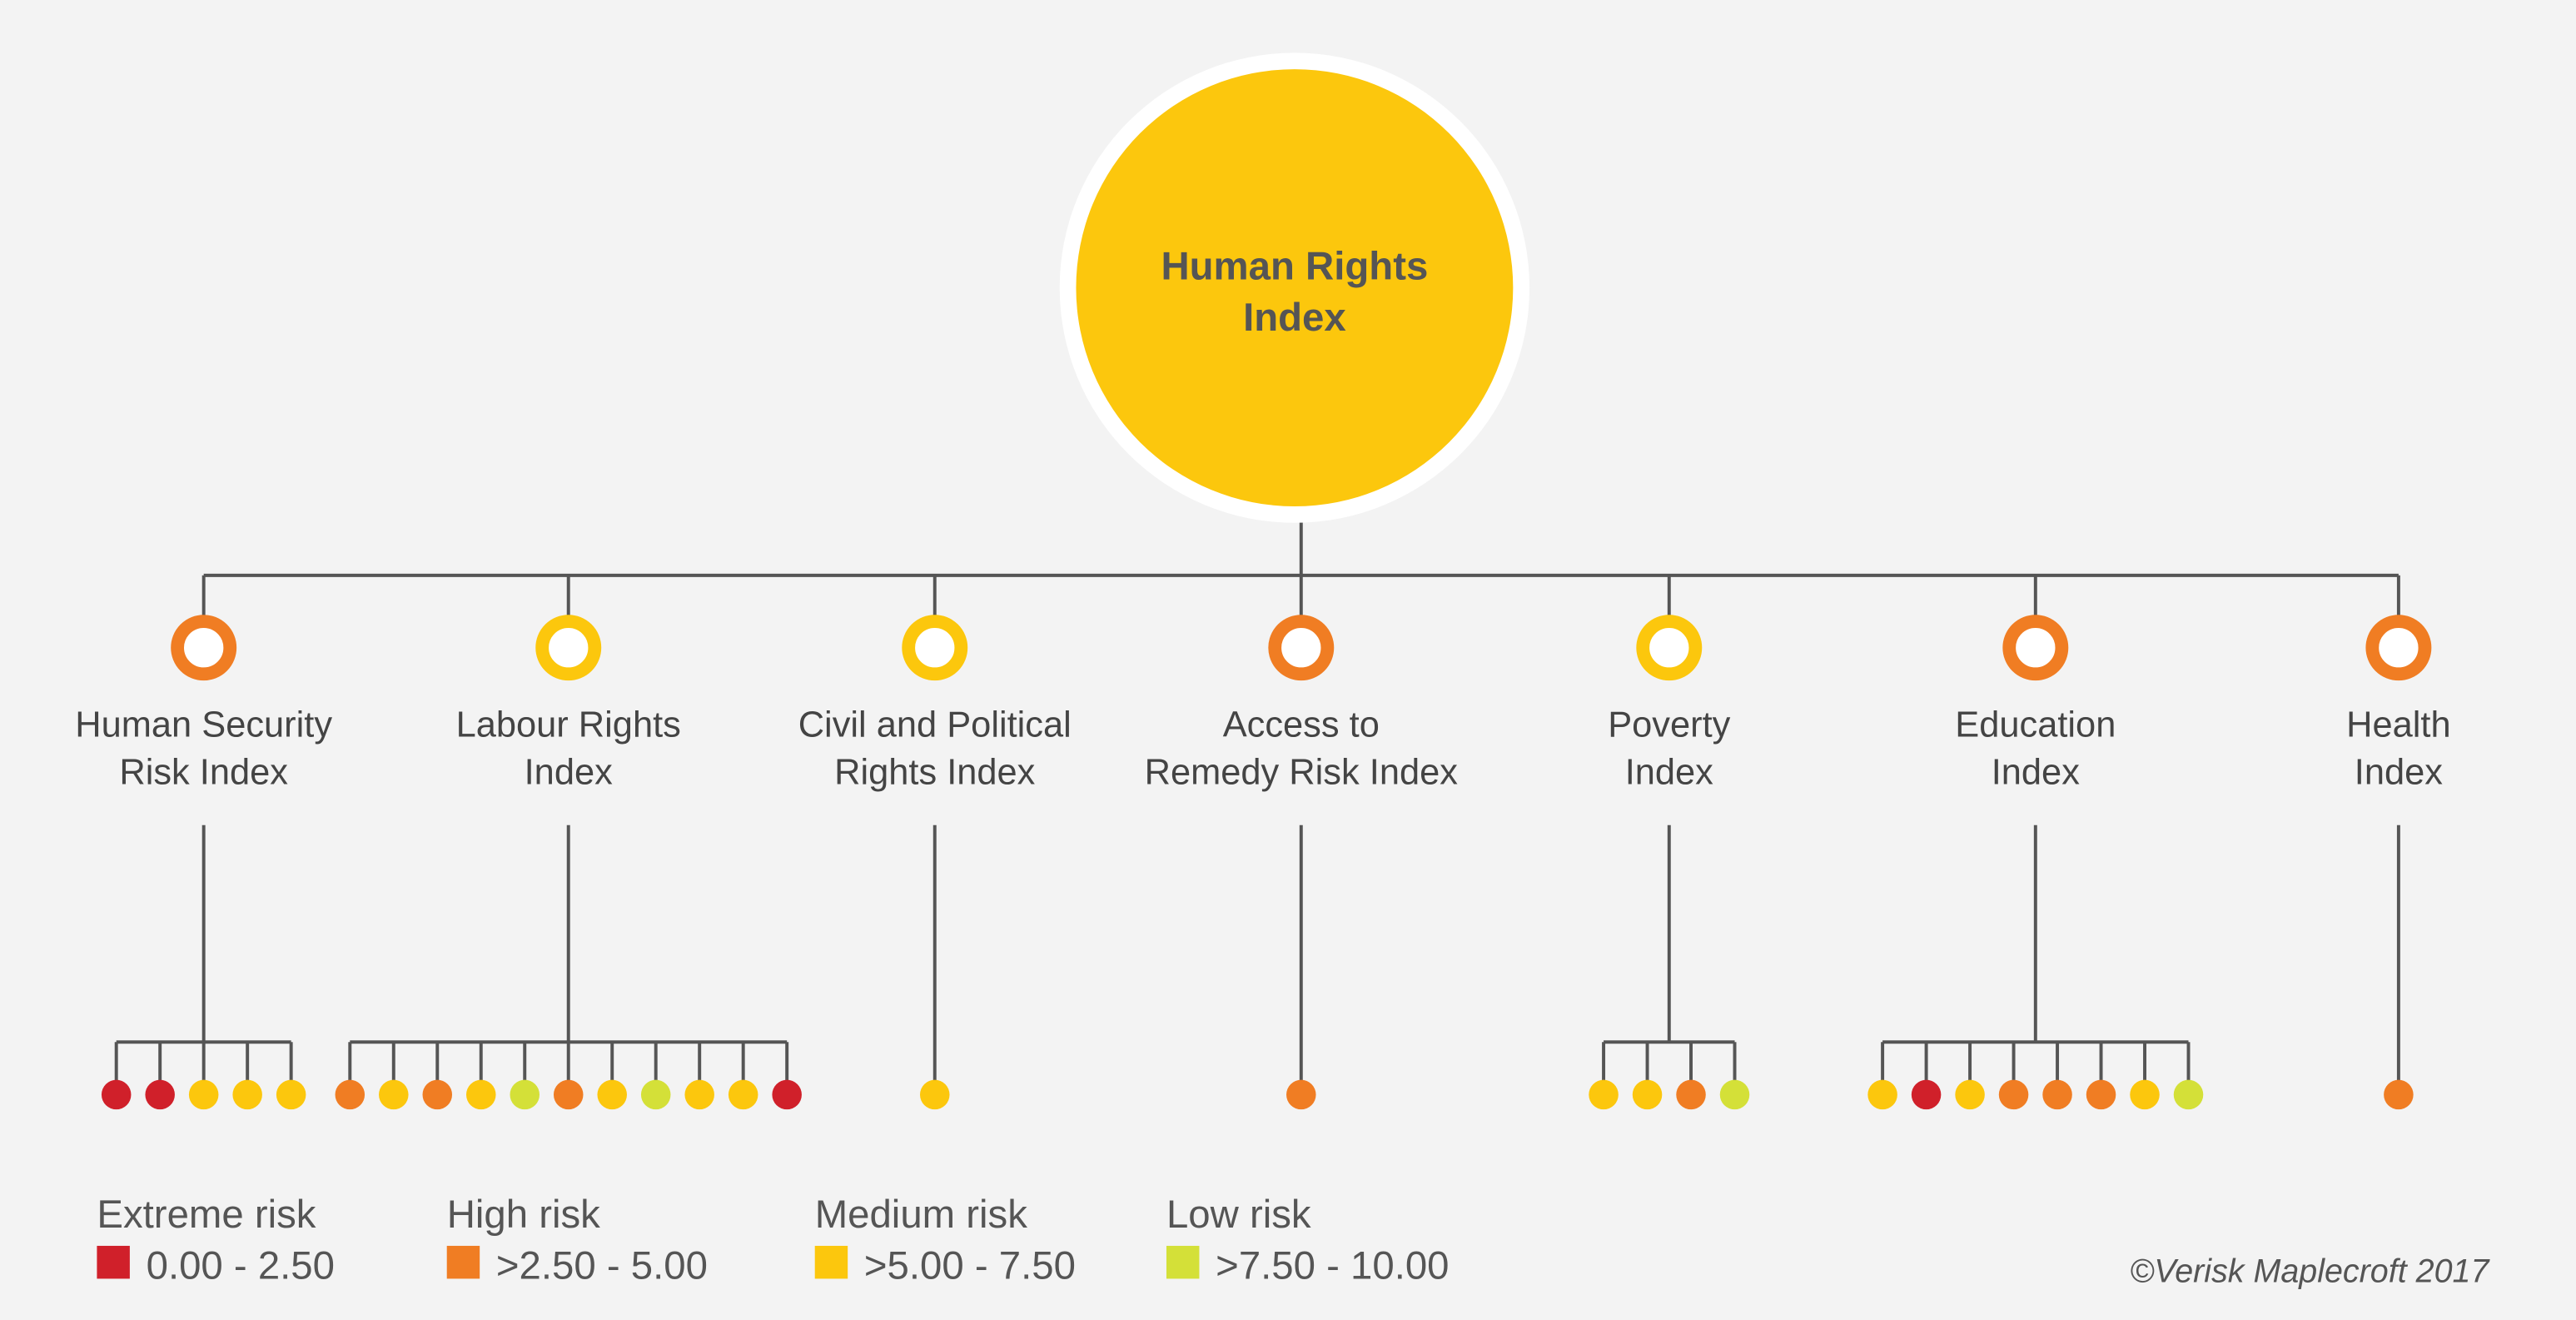 The height and width of the screenshot is (1320, 2576). Describe the element at coordinates (241, 1265) in the screenshot. I see `legend-range: 0.00 - 2.50` at that location.